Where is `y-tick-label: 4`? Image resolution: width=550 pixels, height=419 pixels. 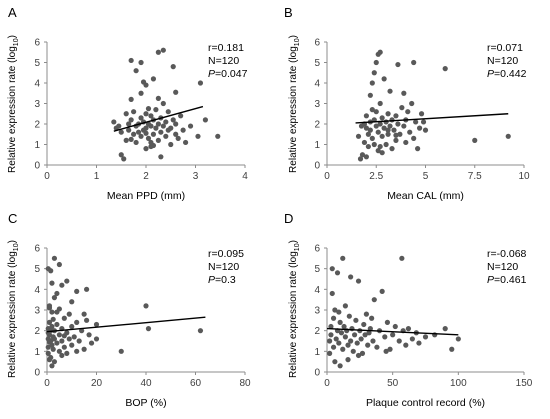
y-tick-label: 4 is located at coordinates (317, 290).